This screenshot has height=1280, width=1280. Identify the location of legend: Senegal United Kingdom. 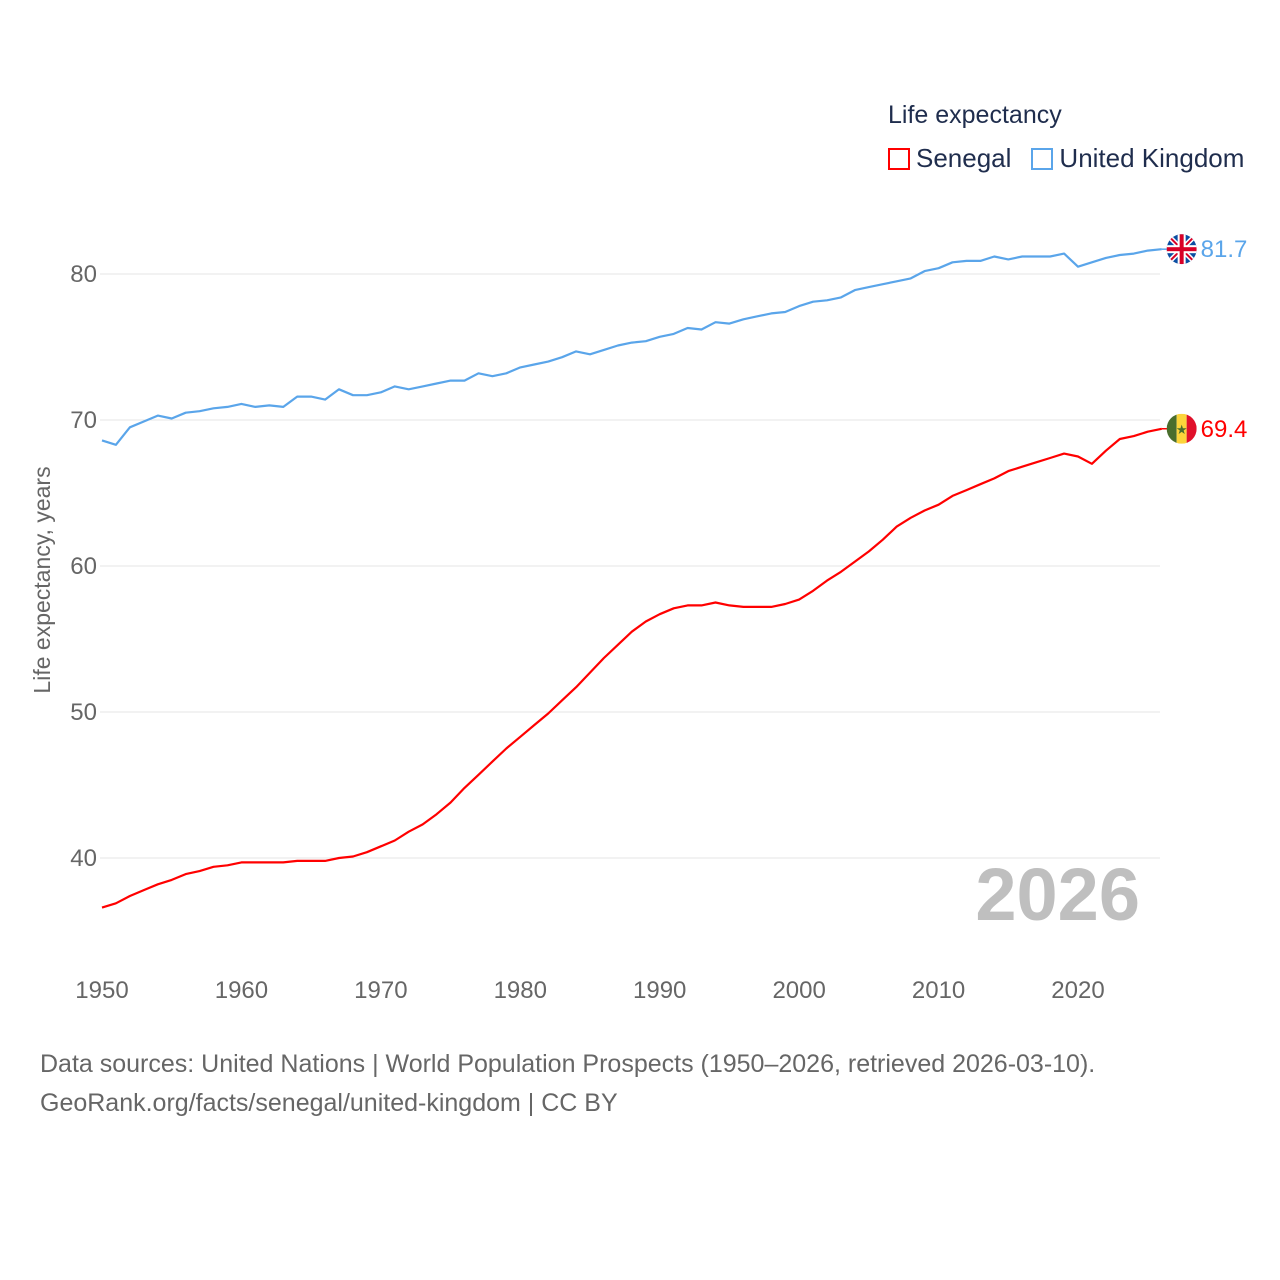
(1076, 158).